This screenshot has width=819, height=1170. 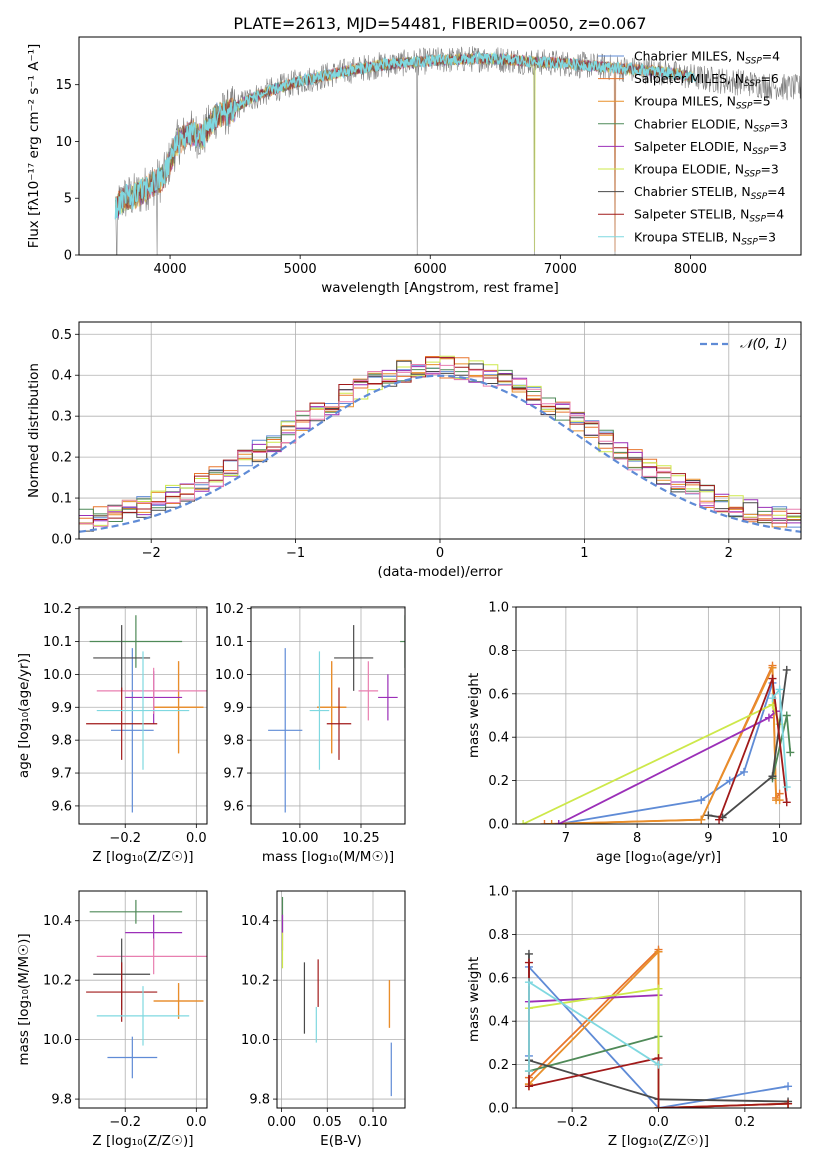 I want to click on weight-vs-Z-plot-area, so click(x=658, y=999).